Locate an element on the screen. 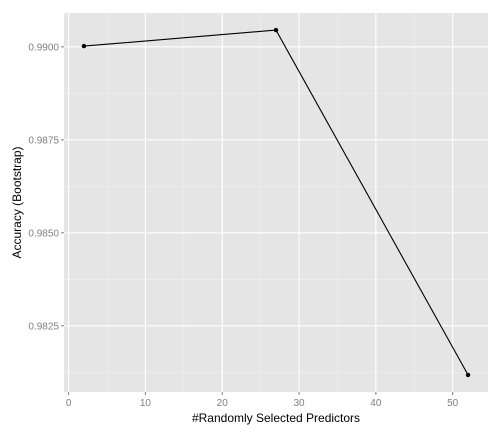 This screenshot has width=504, height=432. x-tick-label: 20 is located at coordinates (223, 403).